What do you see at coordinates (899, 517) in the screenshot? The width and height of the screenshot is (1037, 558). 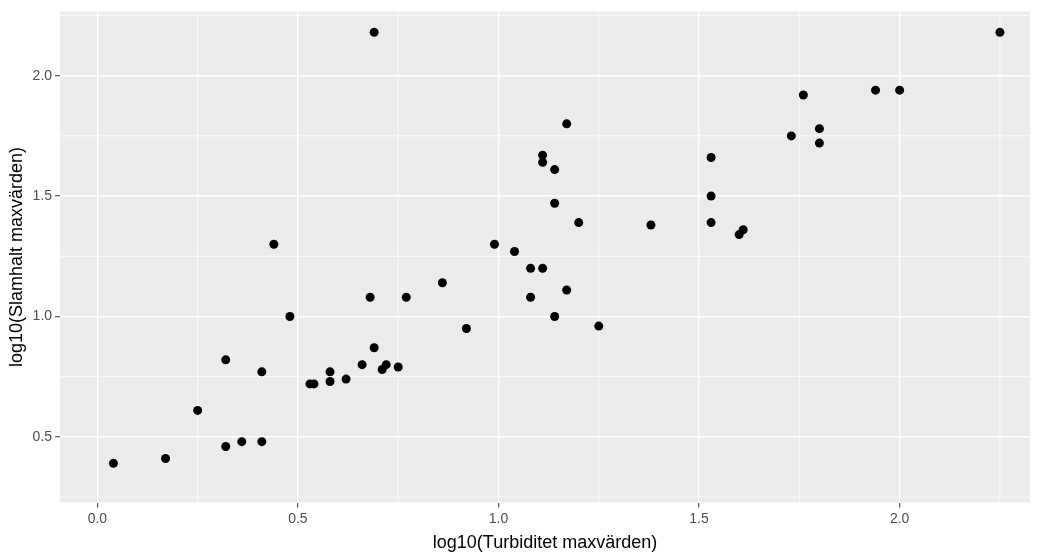 I see `x-tick-label: 2.0` at bounding box center [899, 517].